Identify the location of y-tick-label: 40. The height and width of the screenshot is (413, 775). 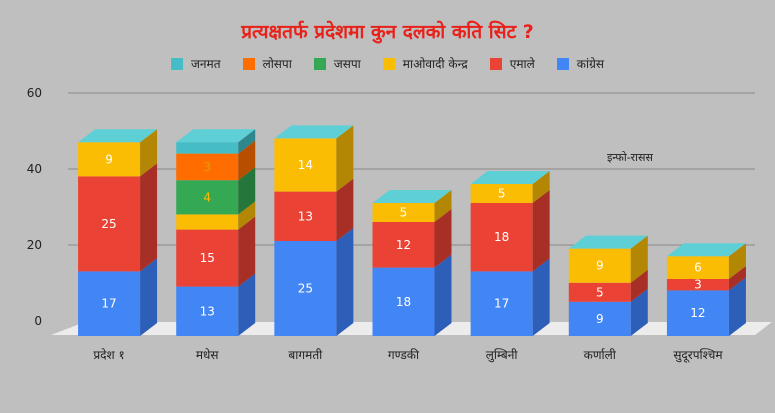
(34, 169).